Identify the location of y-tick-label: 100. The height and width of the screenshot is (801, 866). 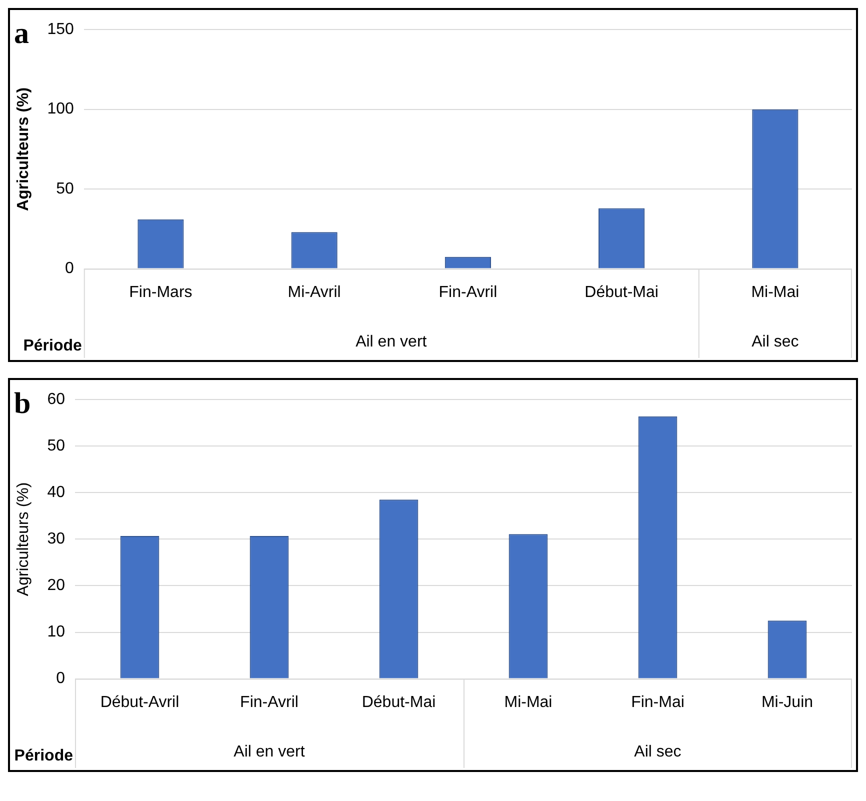
(60, 109).